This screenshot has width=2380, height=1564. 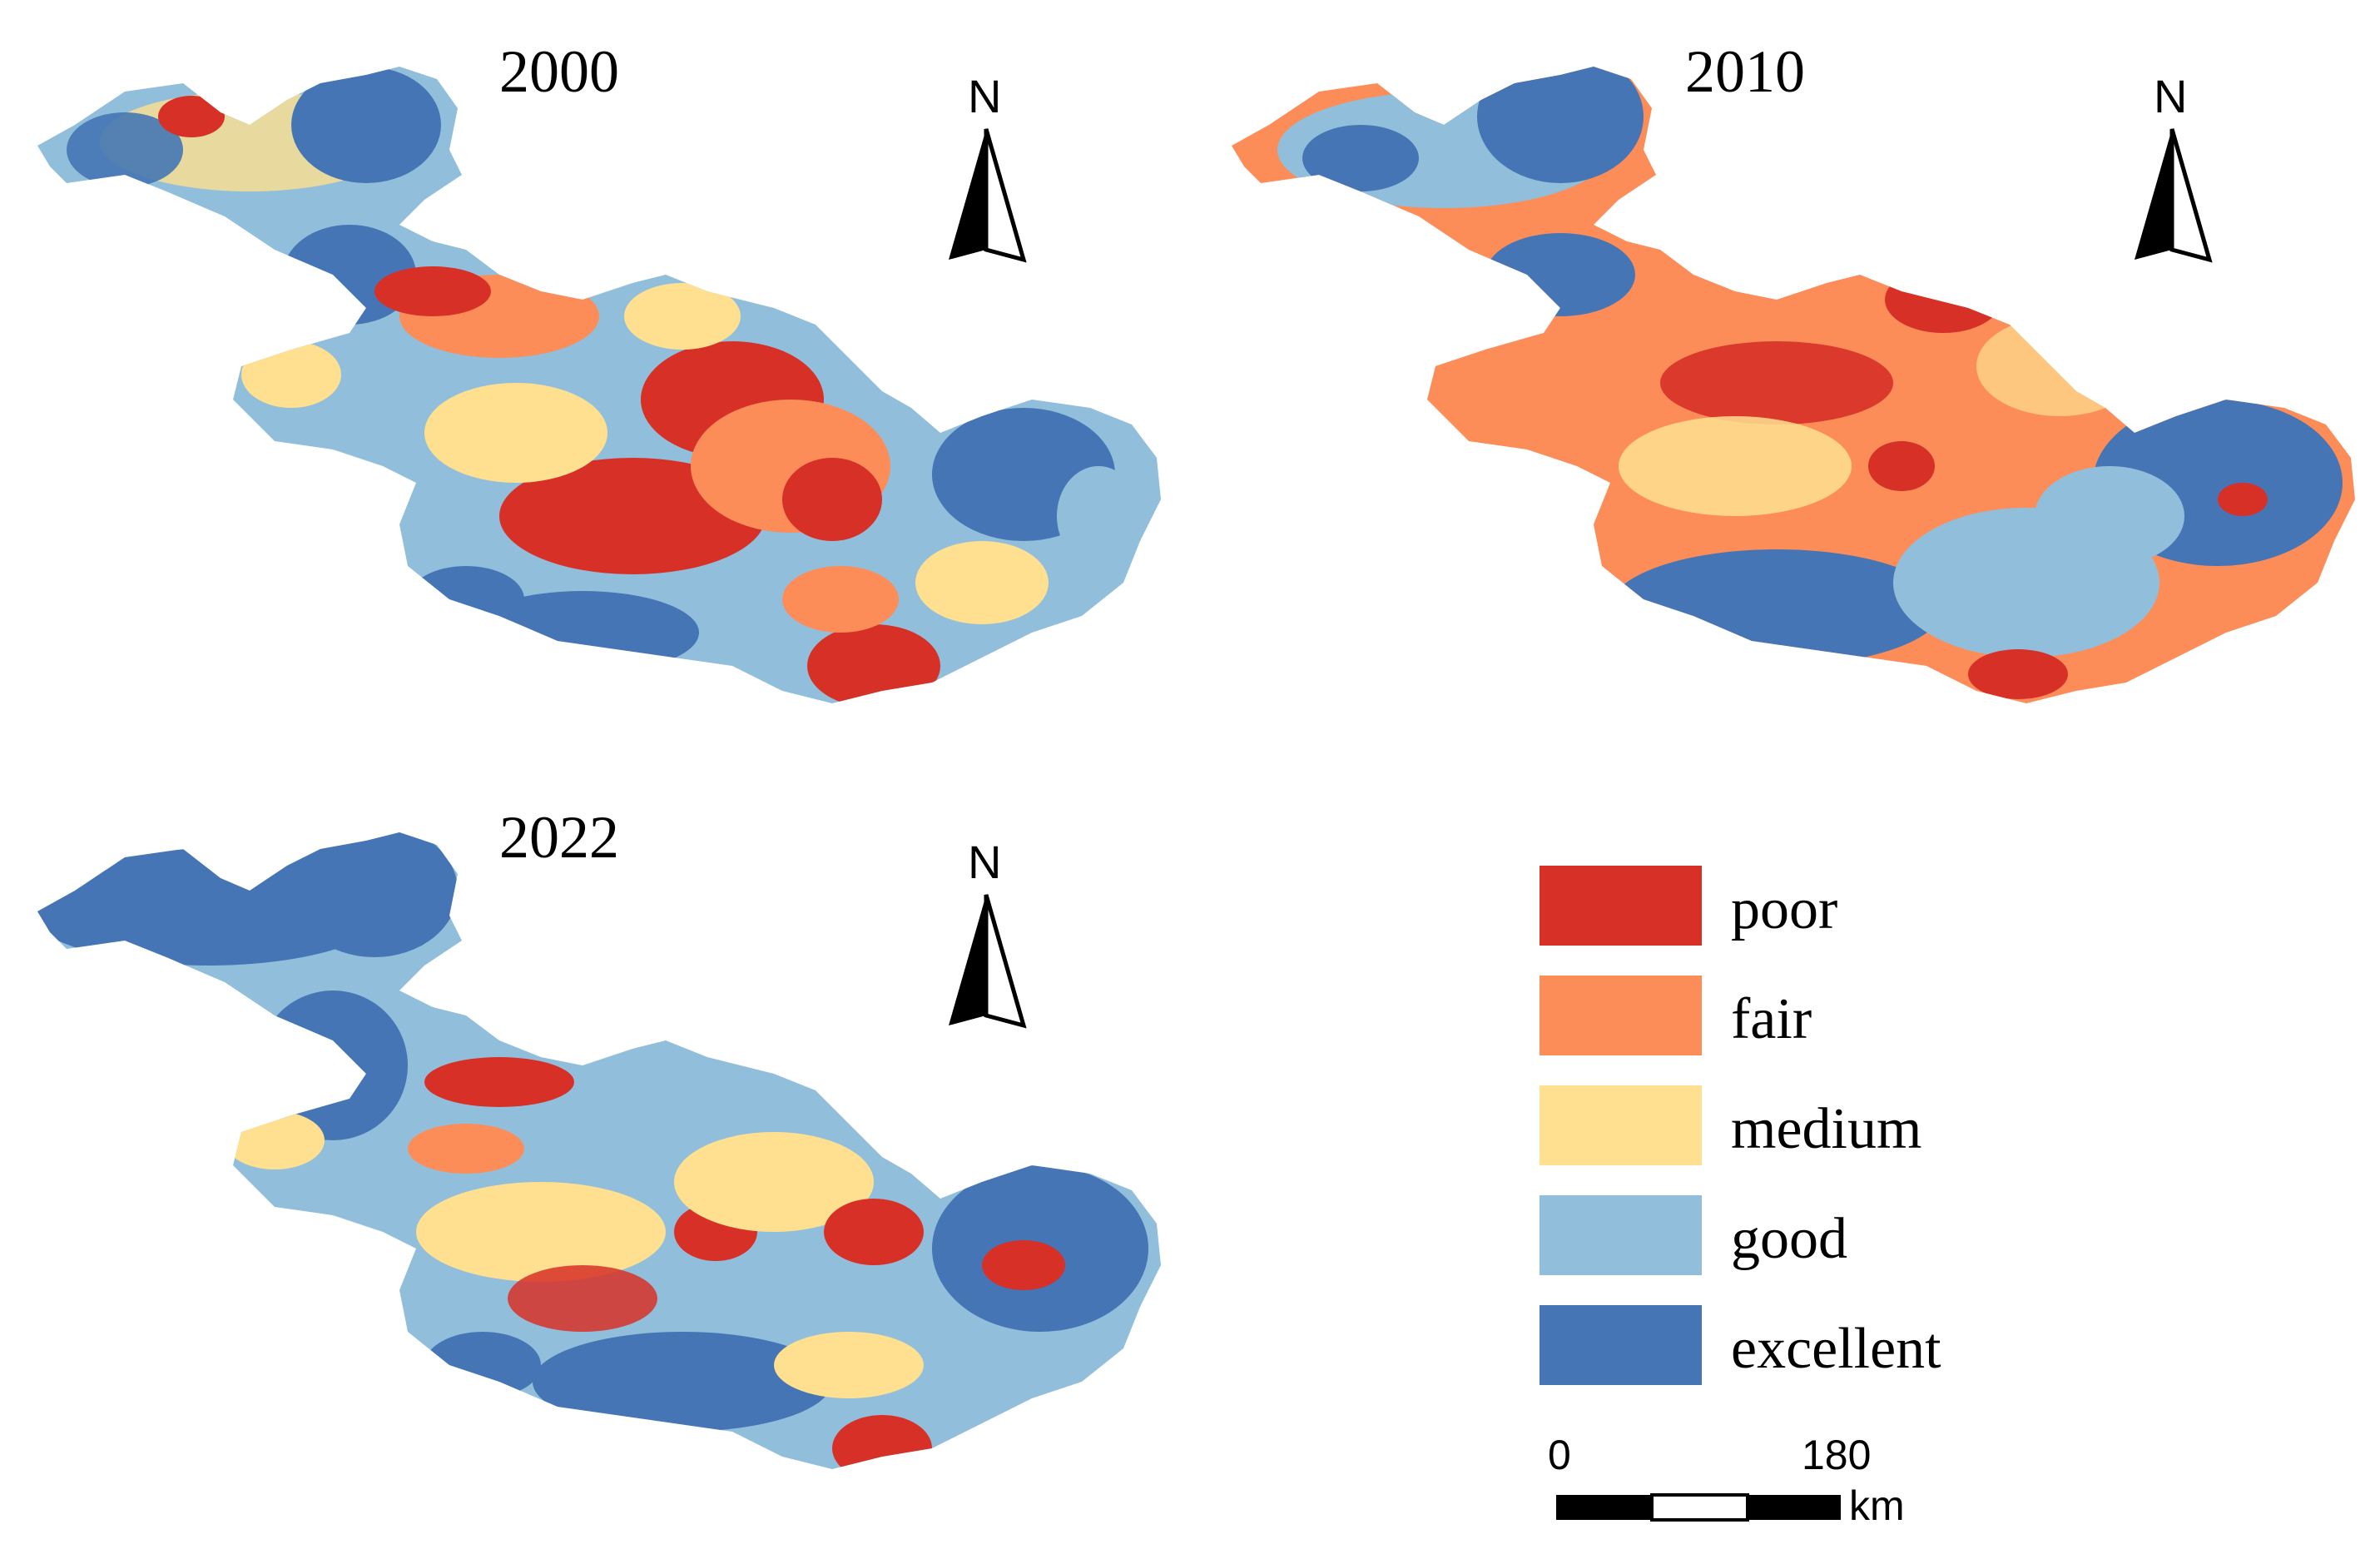 I want to click on legend-swatch-poor, so click(x=1621, y=906).